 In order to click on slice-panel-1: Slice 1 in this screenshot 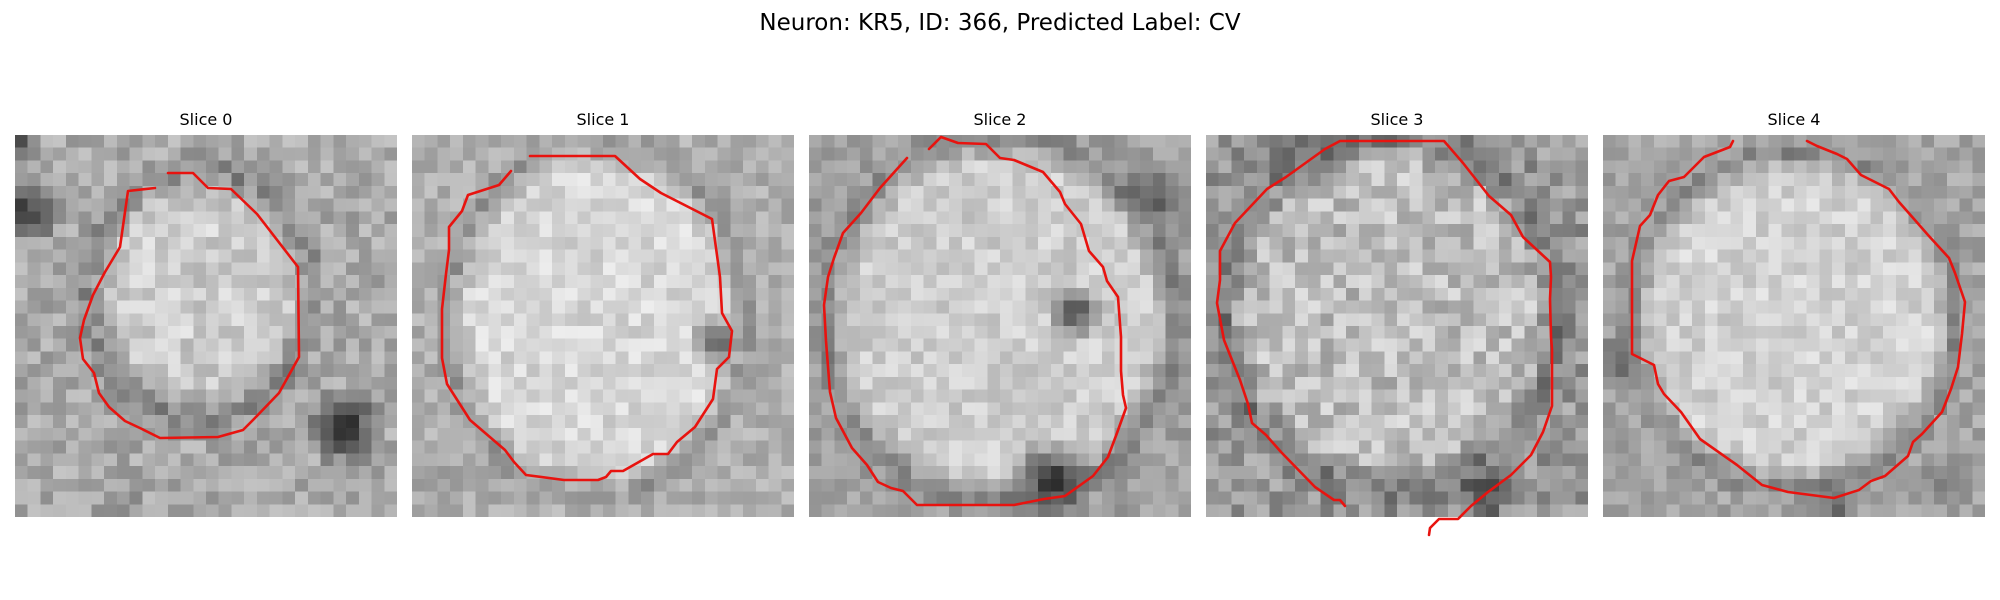, I will do `click(603, 313)`.